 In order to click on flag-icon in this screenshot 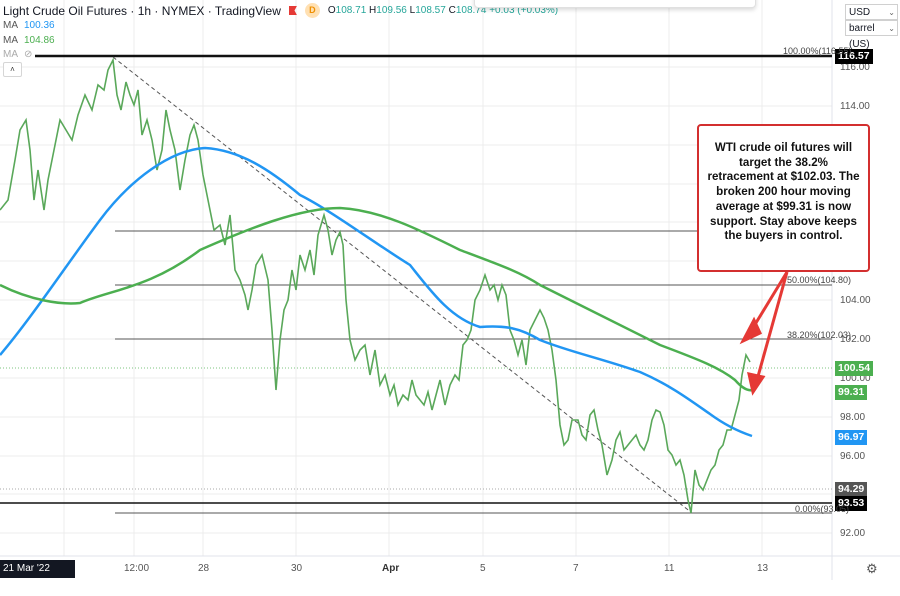, I will do `click(292, 10)`.